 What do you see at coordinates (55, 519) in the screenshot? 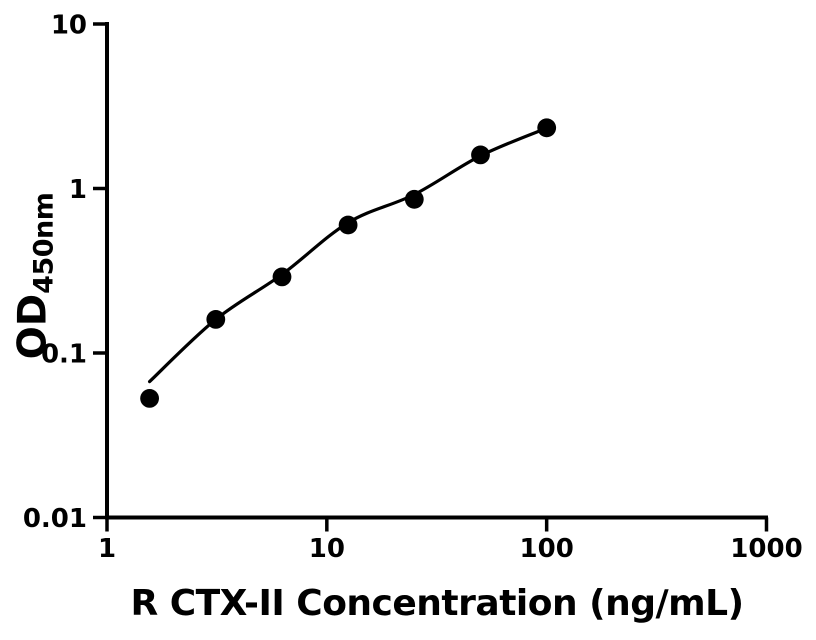
I see `y-tick-label: 0.01` at bounding box center [55, 519].